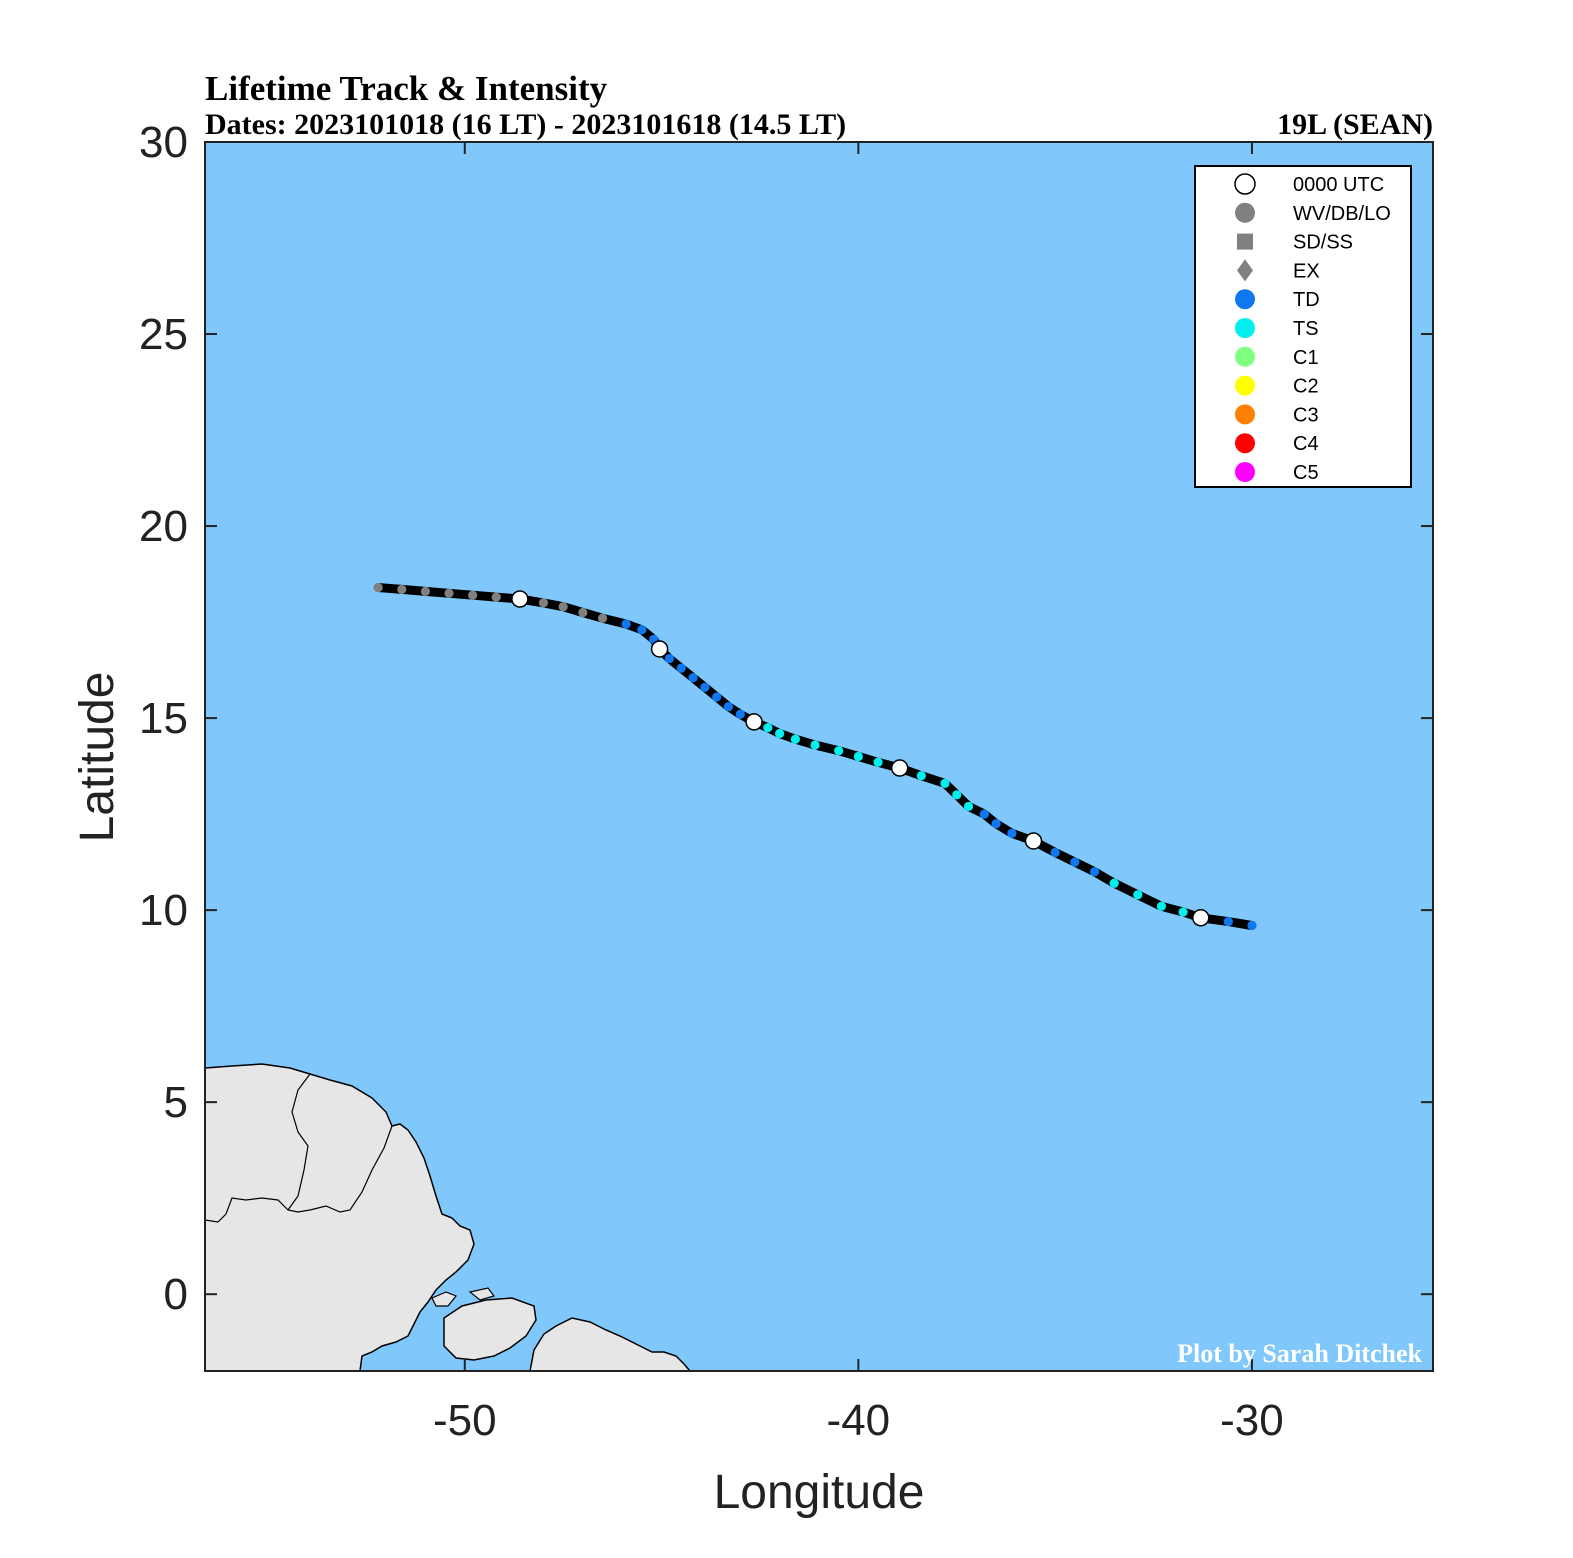  What do you see at coordinates (163, 142) in the screenshot?
I see `y-tick-label: 30` at bounding box center [163, 142].